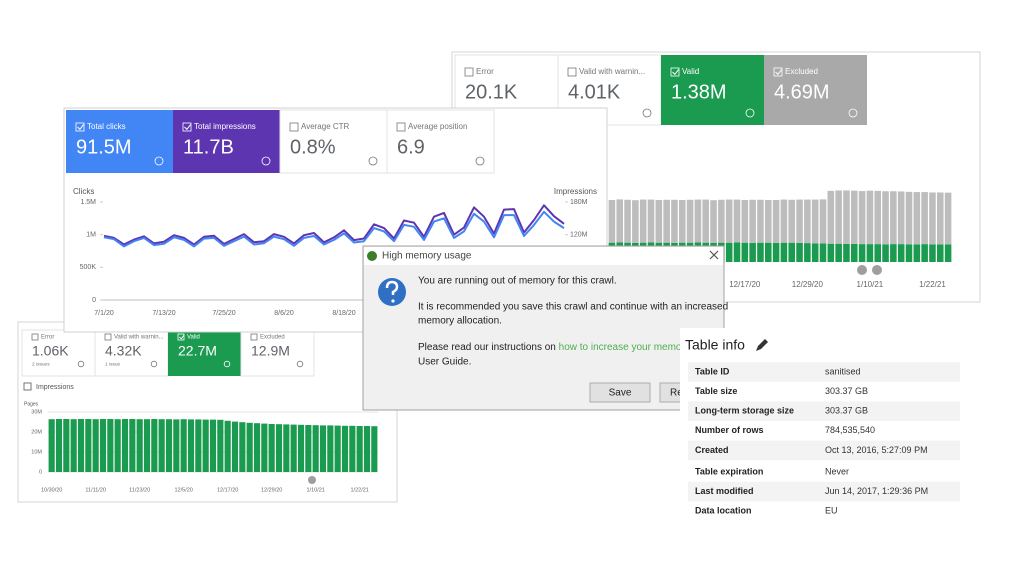 The width and height of the screenshot is (1024, 576). Describe the element at coordinates (83, 191) in the screenshot. I see `y-axis-title: Clicks` at that location.